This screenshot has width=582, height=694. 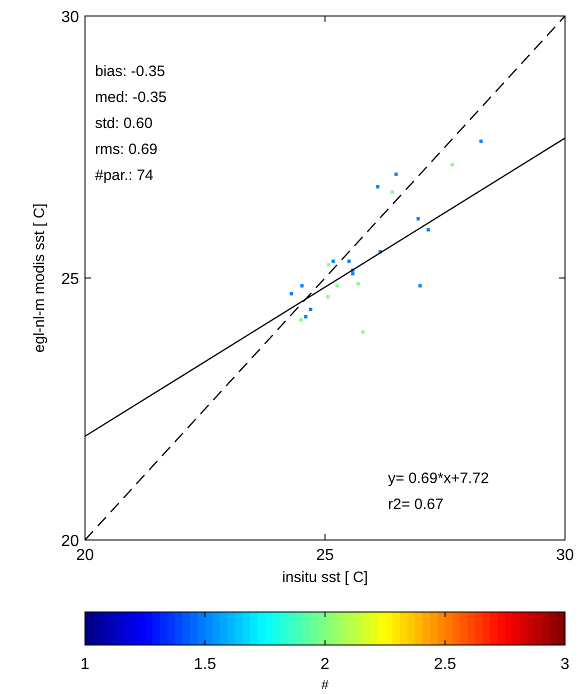 I want to click on color-bar-label: 2.5, so click(x=445, y=664).